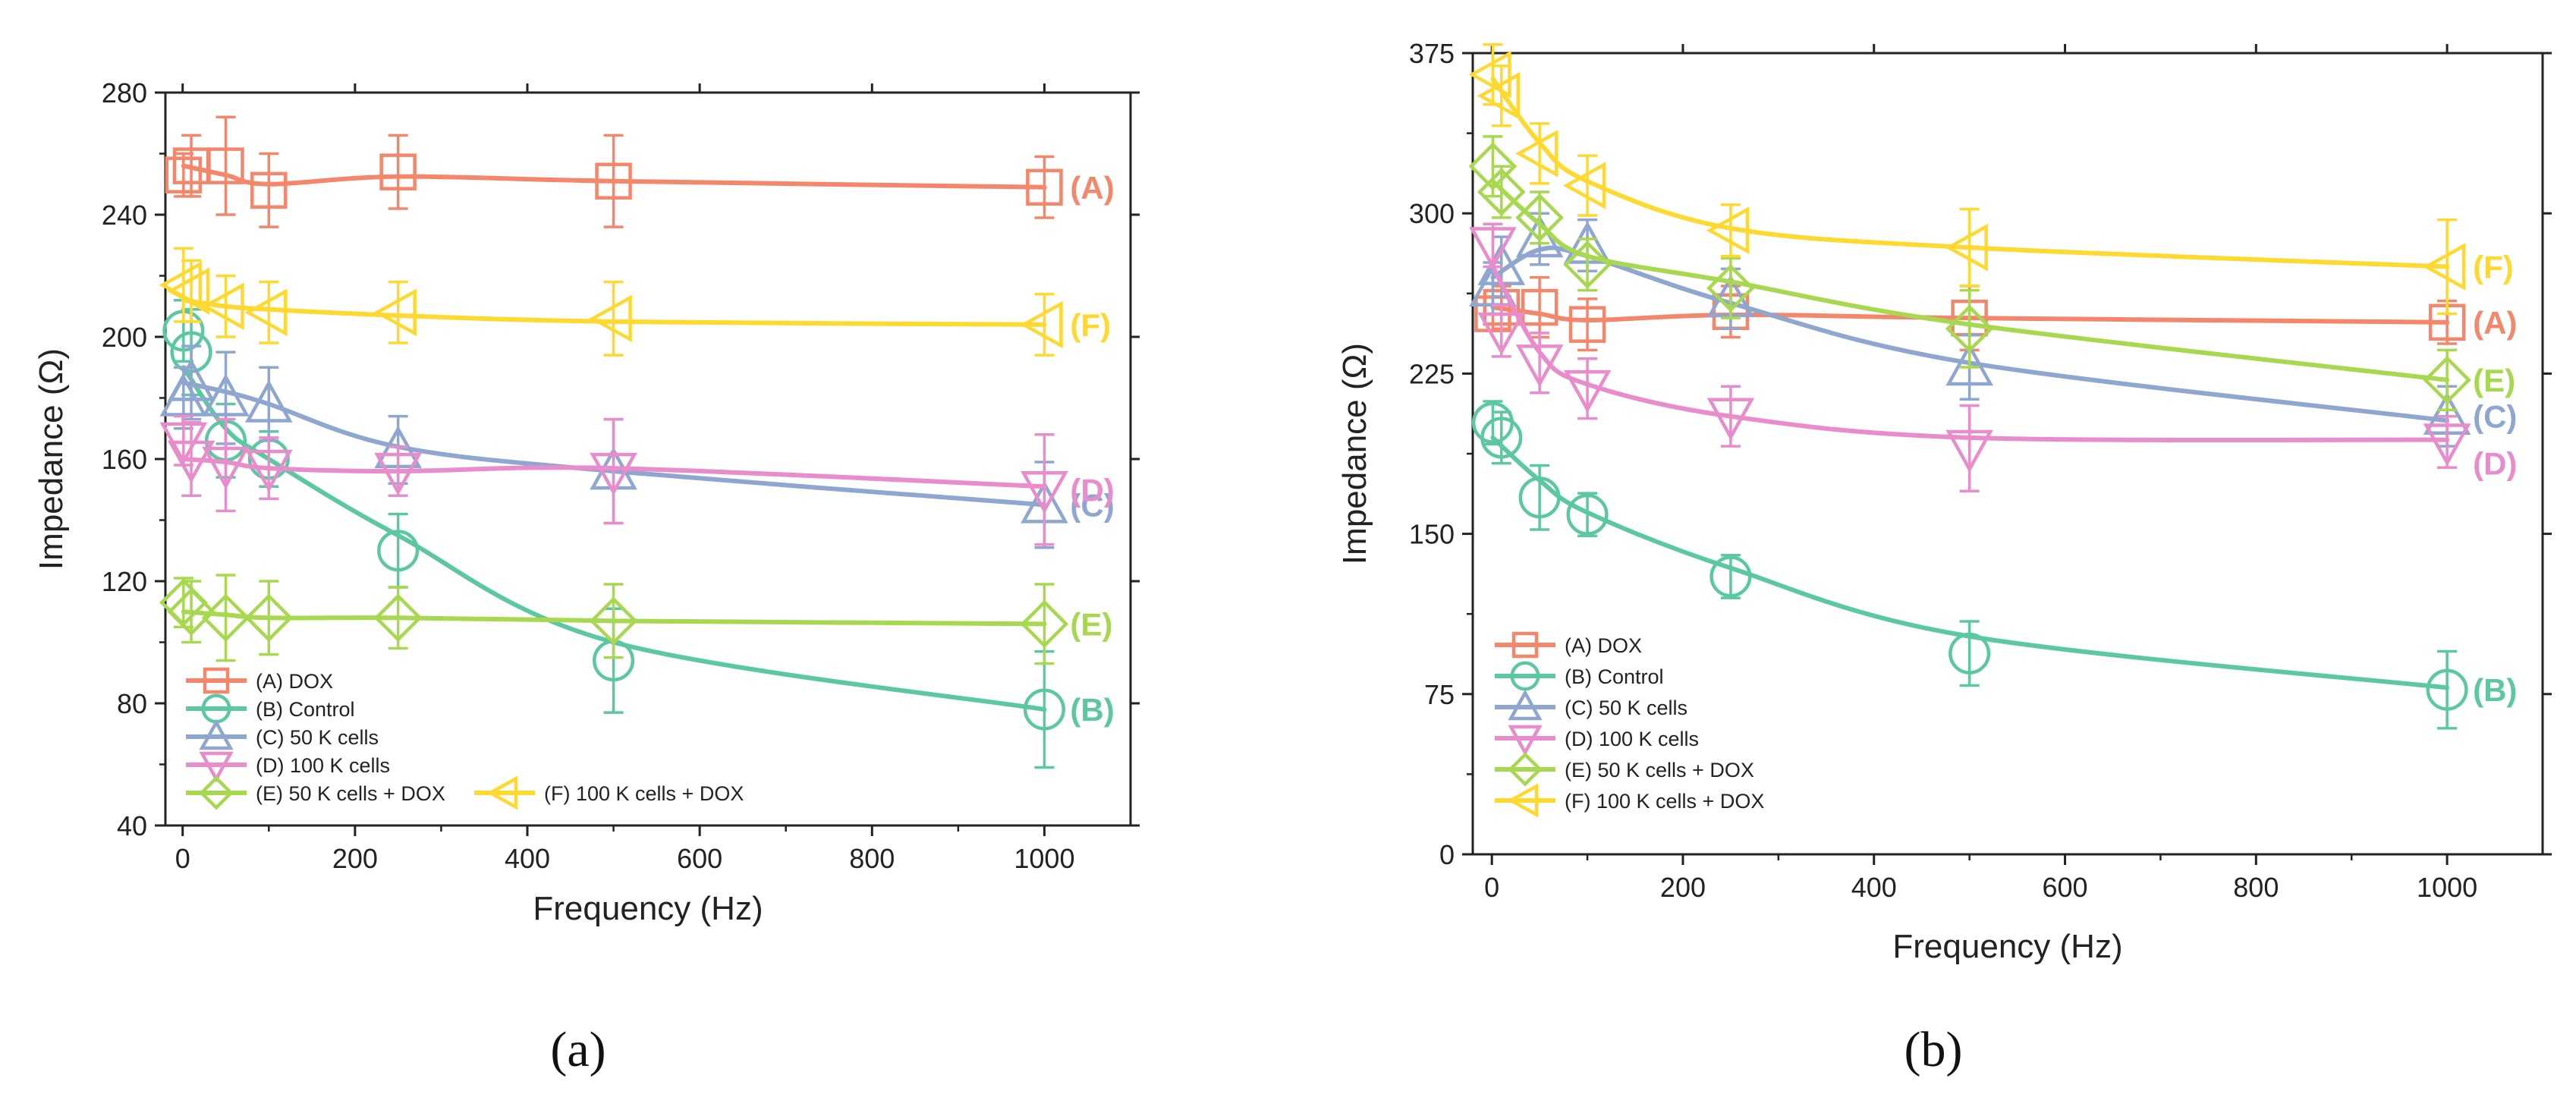  Describe the element at coordinates (1659, 770) in the screenshot. I see `legend-label: (E) 50 K cells + DOX` at that location.